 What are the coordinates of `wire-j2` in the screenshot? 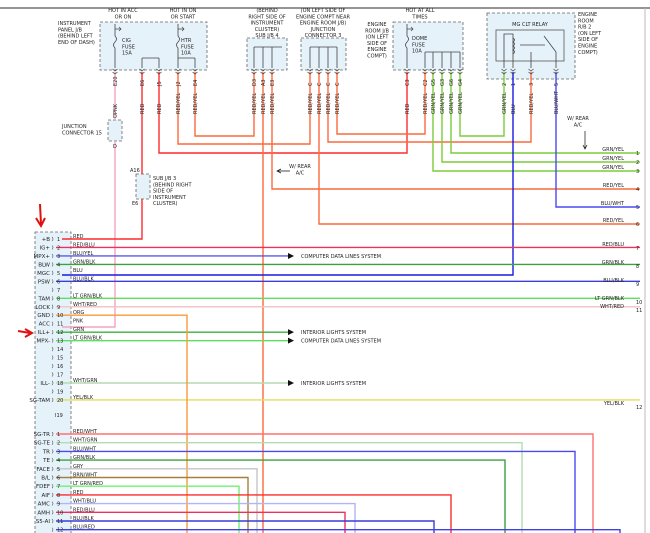 It's located at (244, 108).